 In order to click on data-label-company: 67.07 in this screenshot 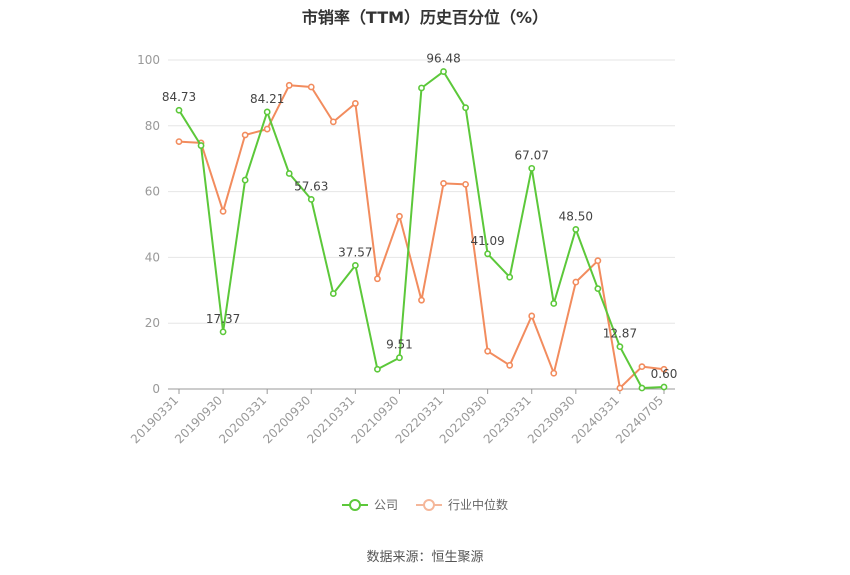, I will do `click(532, 155)`.